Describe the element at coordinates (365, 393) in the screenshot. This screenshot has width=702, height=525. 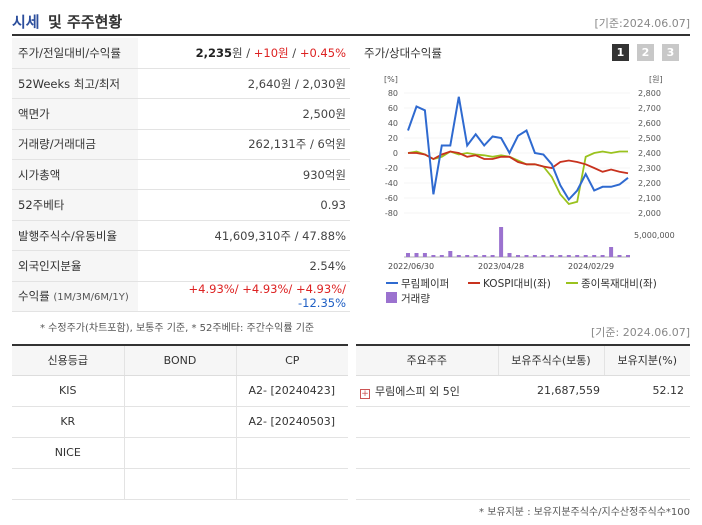
I see `expand-icon: +` at that location.